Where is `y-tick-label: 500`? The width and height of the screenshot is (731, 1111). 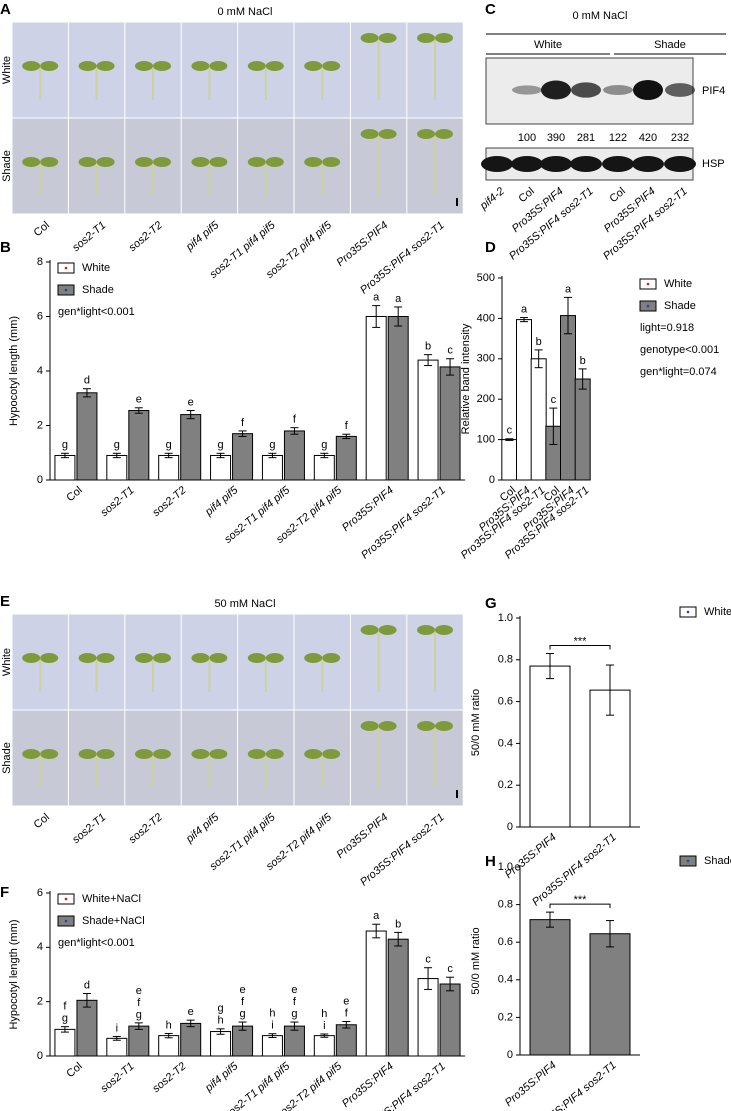 y-tick-label: 500 is located at coordinates (486, 278).